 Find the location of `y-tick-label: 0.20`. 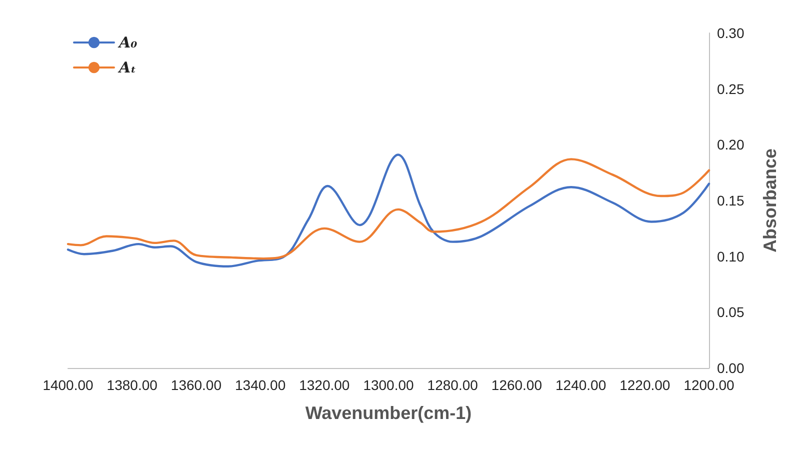

y-tick-label: 0.20 is located at coordinates (730, 144).